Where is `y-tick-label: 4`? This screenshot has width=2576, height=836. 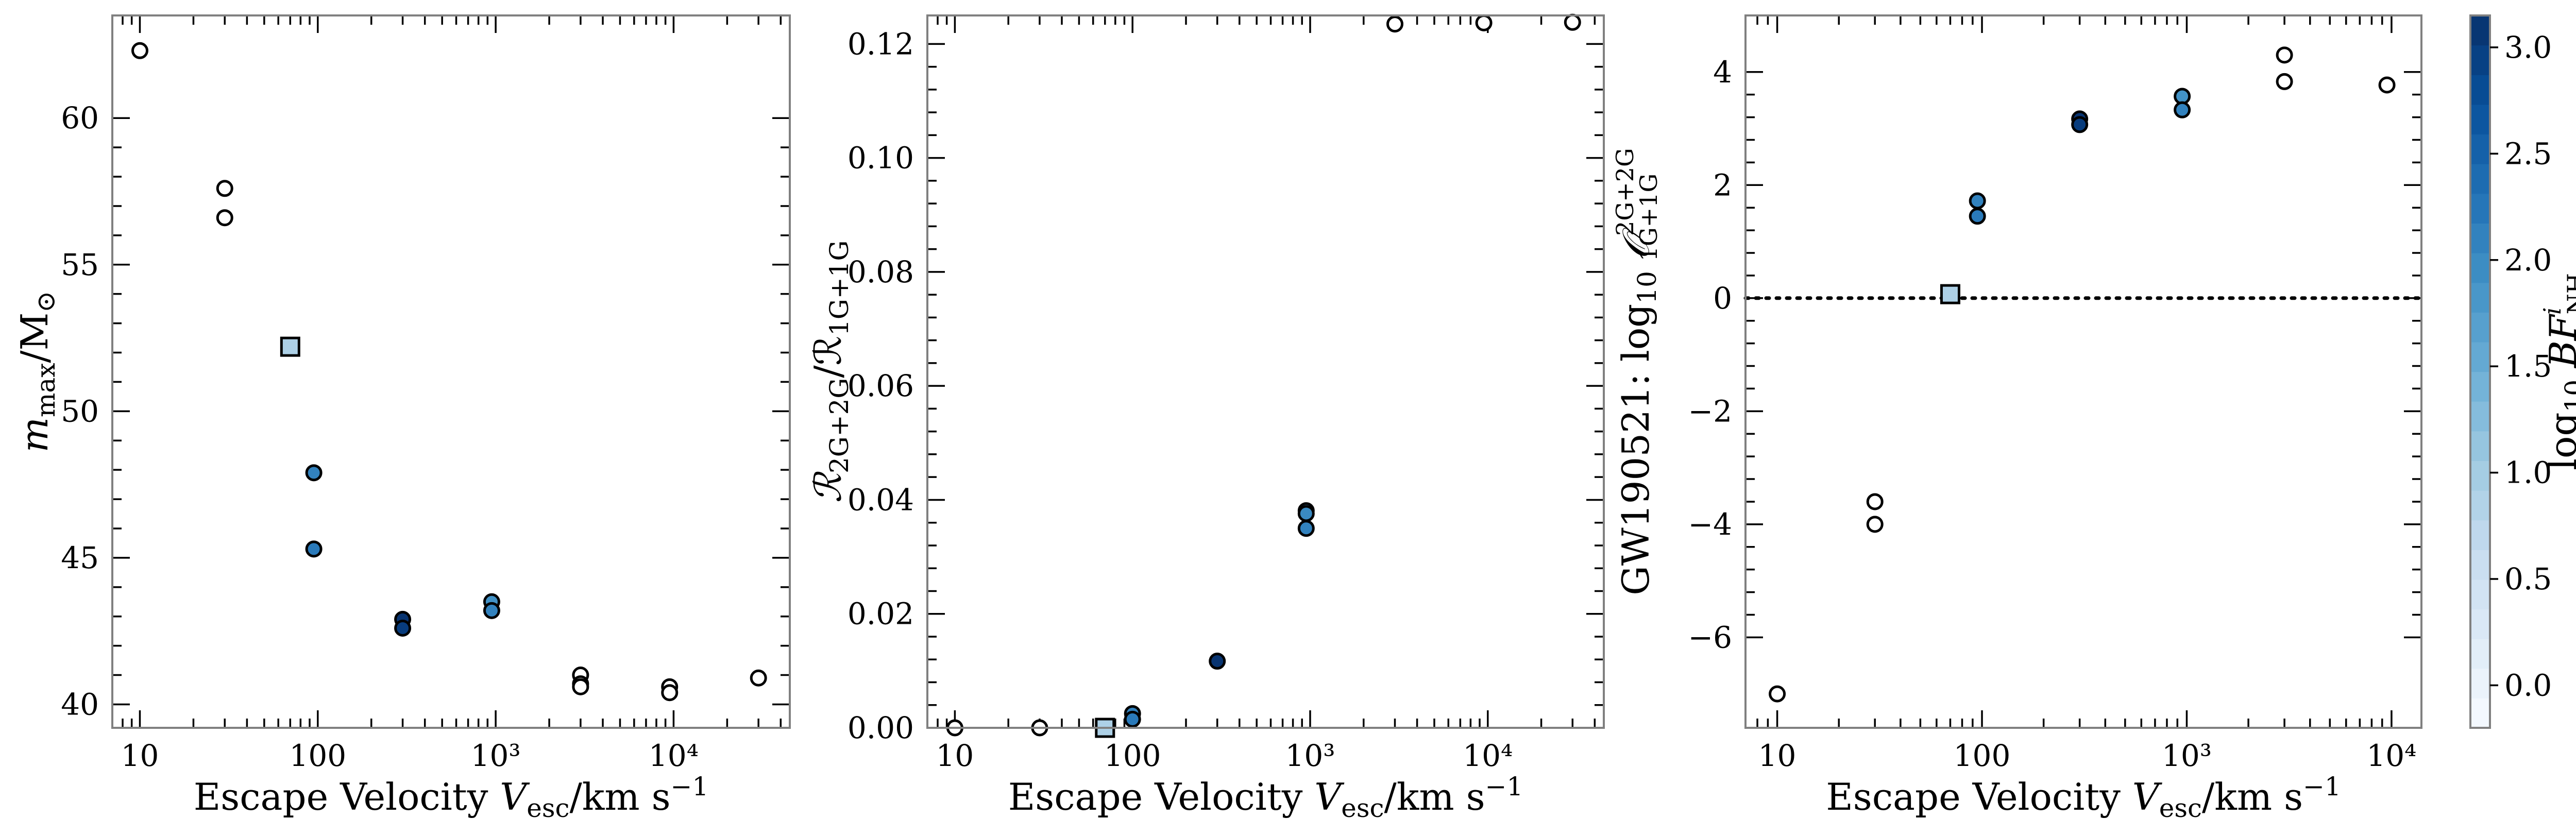 y-tick-label: 4 is located at coordinates (1722, 72).